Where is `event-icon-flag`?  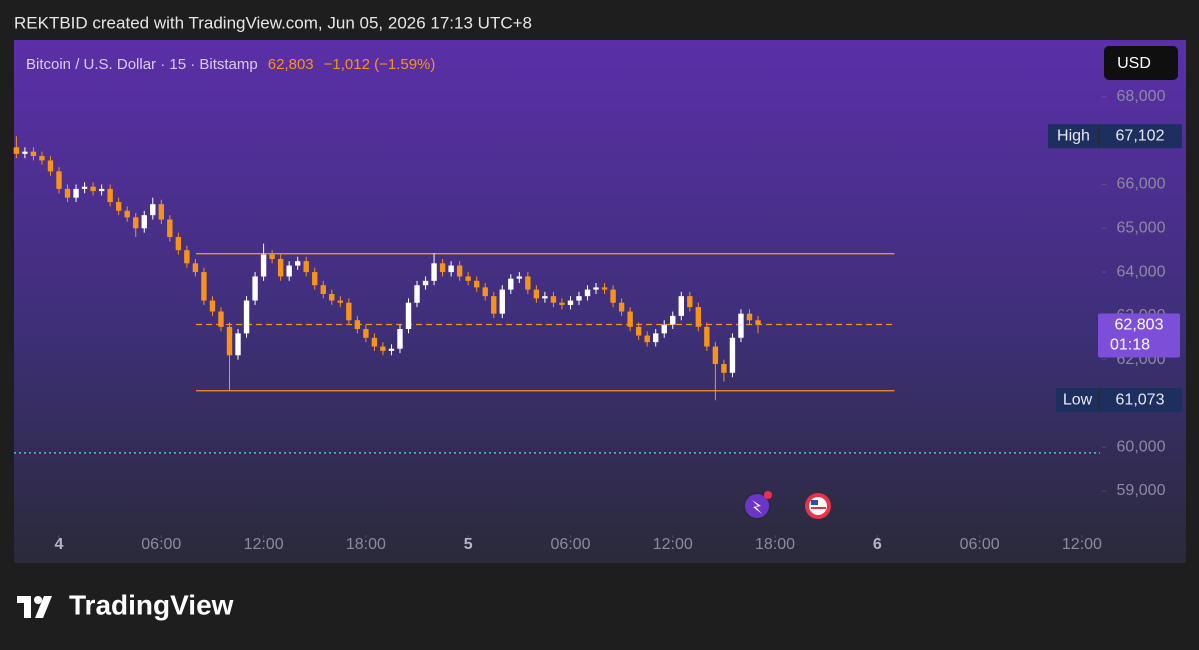 event-icon-flag is located at coordinates (818, 506).